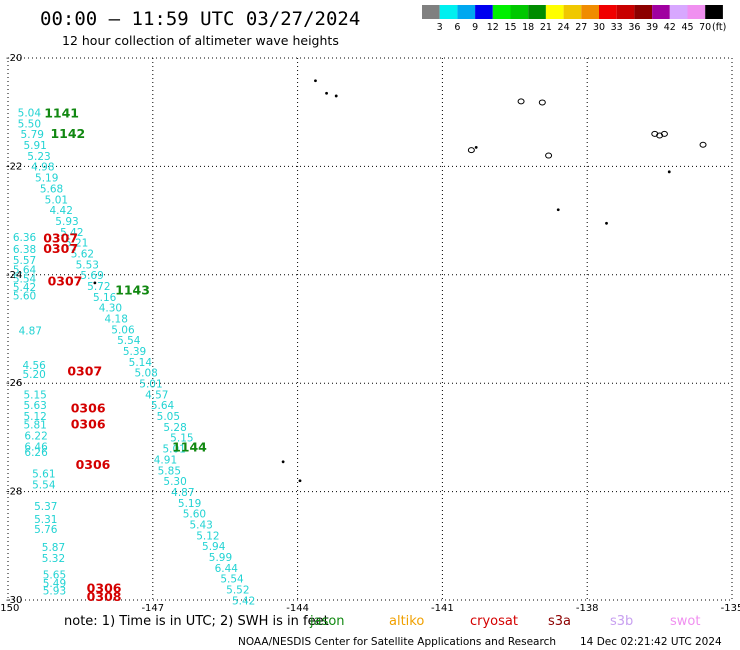 The image size is (740, 650). I want to click on swh-label: 4.57, so click(156, 395).